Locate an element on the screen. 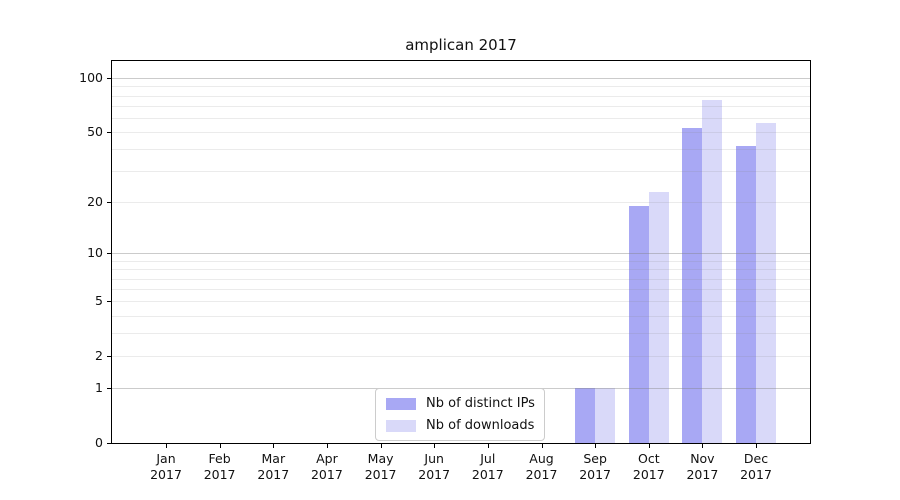  y-tick-label: 10 is located at coordinates (95, 253).